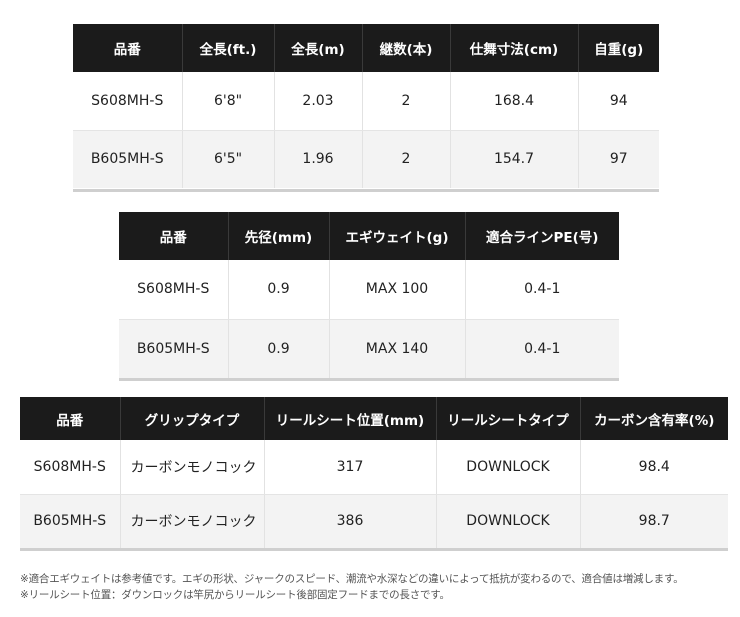  I want to click on header-cell: リールシートタイプ, so click(507, 418).